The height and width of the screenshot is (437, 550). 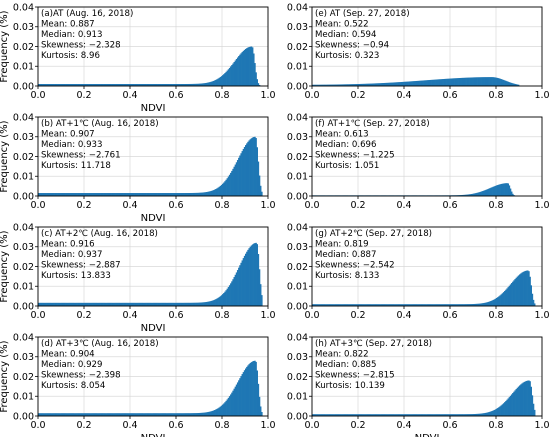 I want to click on histogram-bars, so click(x=150, y=66).